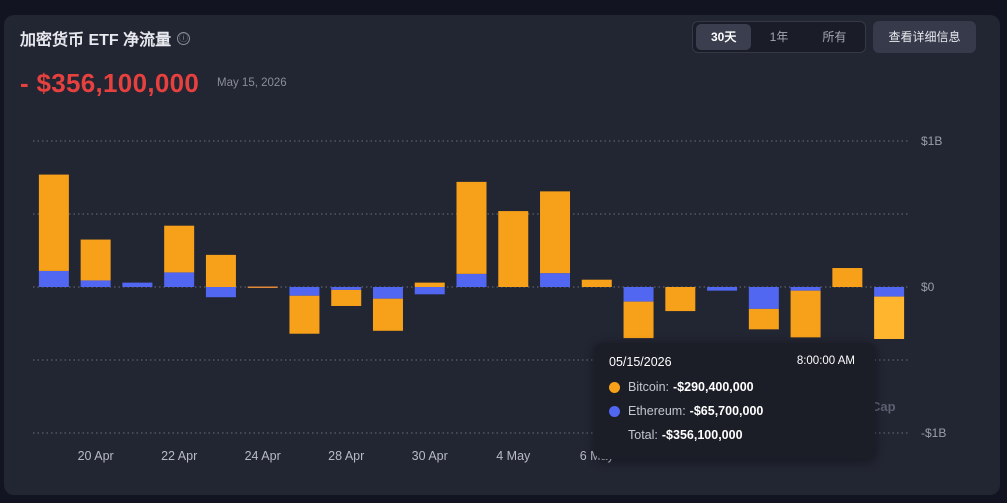 The height and width of the screenshot is (503, 1007). Describe the element at coordinates (931, 141) in the screenshot. I see `y-tick-label: $1B` at that location.